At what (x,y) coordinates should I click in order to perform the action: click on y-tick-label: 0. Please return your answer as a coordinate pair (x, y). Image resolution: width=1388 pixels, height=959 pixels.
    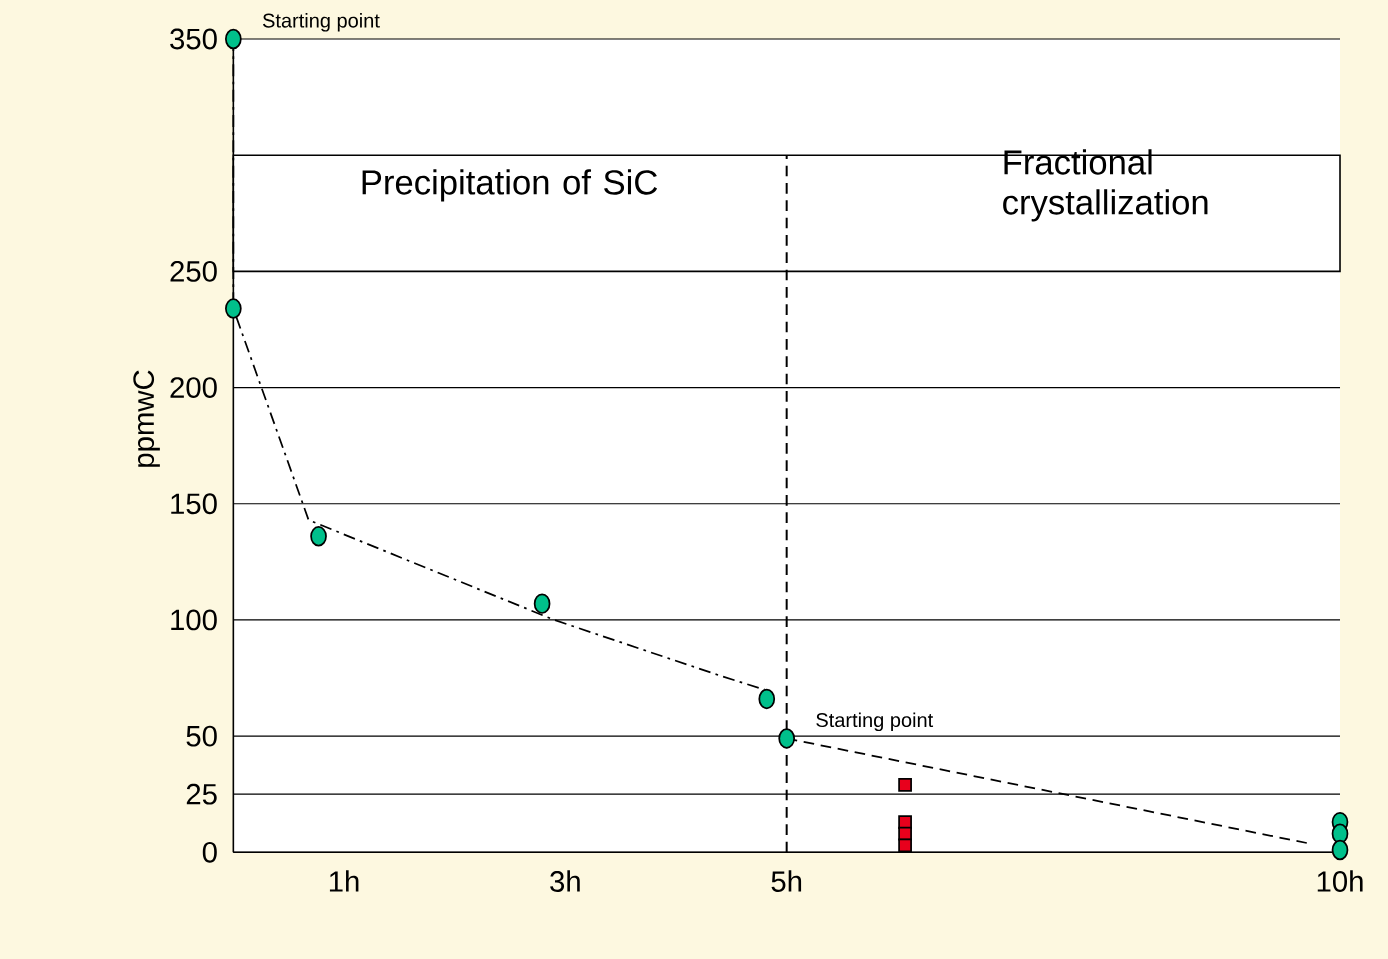
    Looking at the image, I should click on (209, 852).